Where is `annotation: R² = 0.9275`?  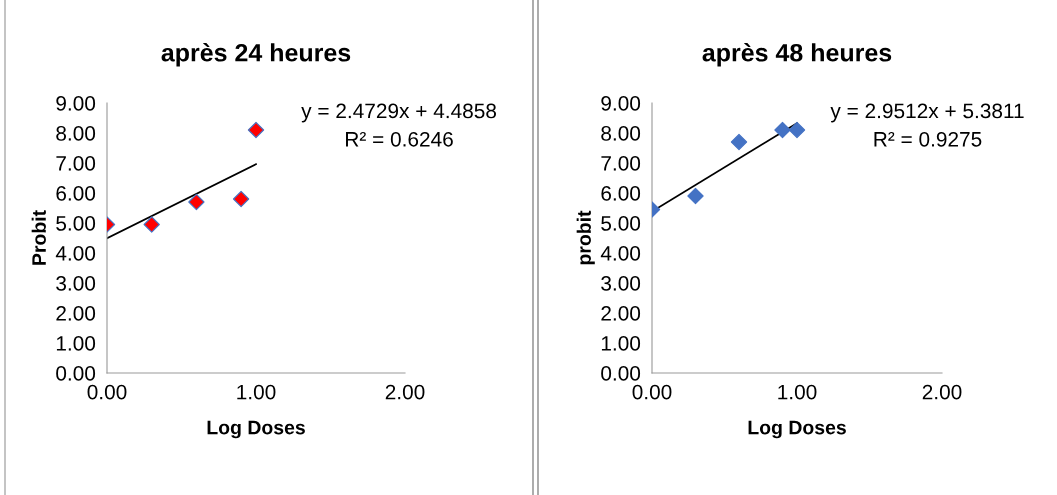
annotation: R² = 0.9275 is located at coordinates (928, 139).